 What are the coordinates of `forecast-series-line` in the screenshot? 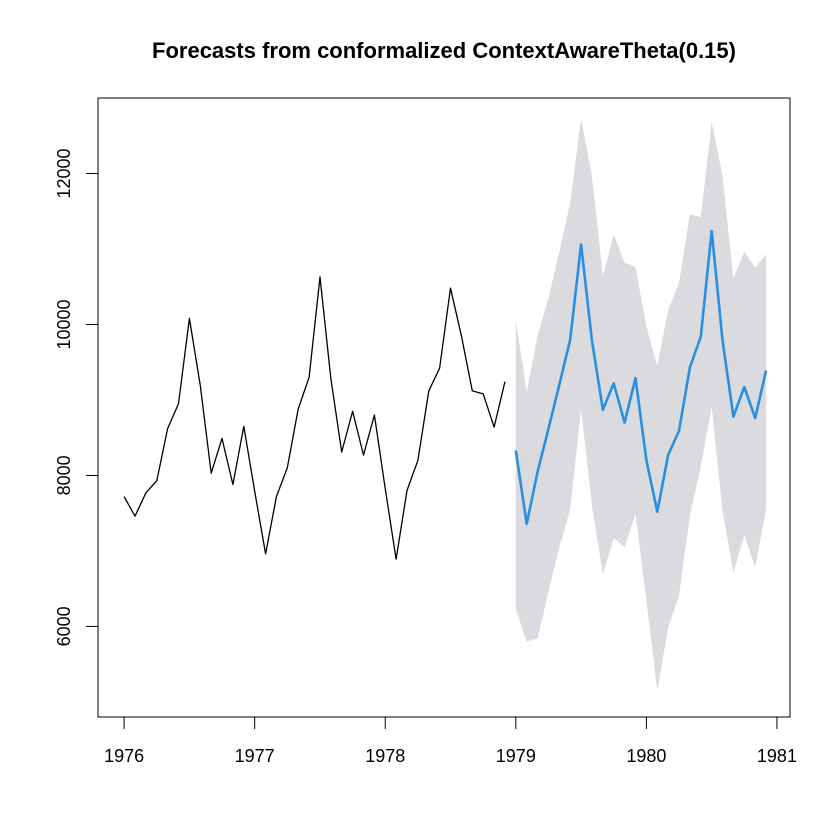 It's located at (641, 377).